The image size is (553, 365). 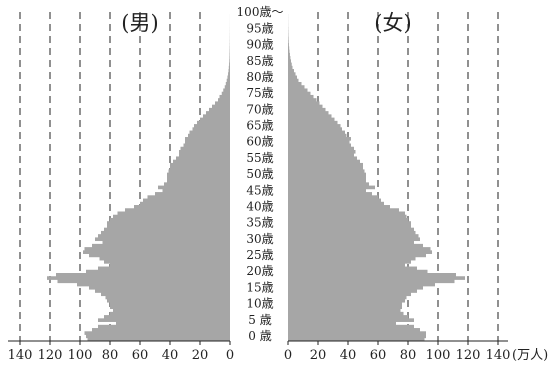 I want to click on age-label: 25歳, so click(x=259, y=255).